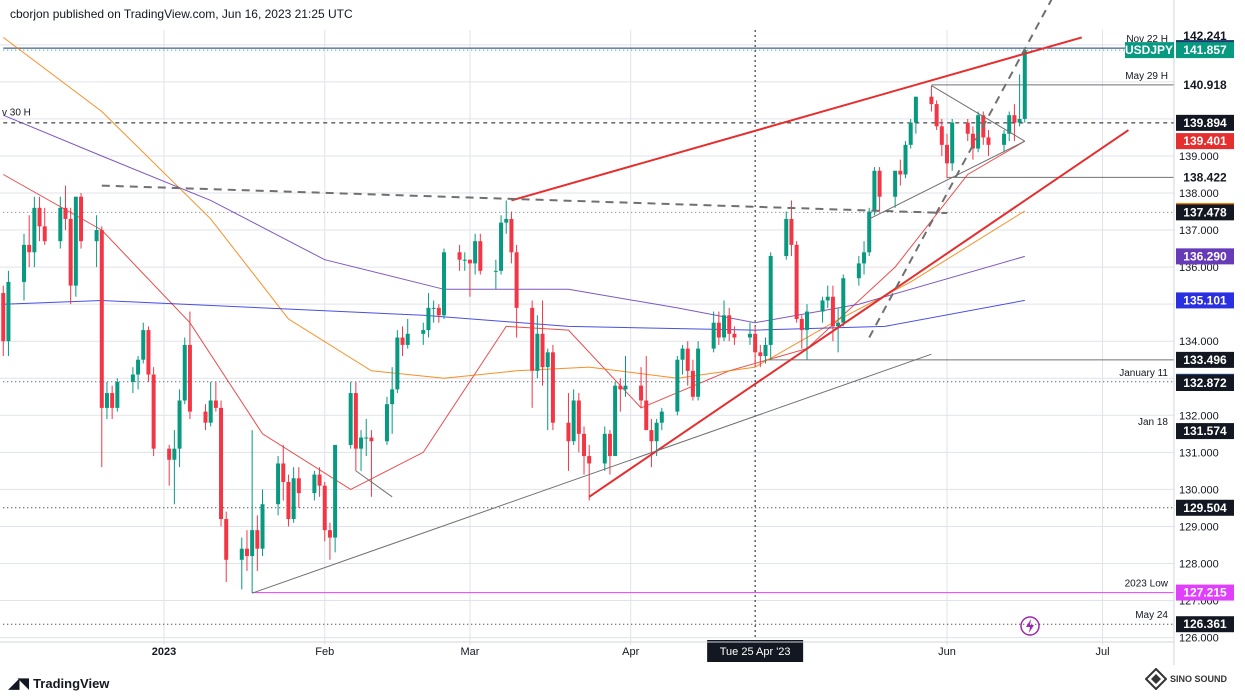  Describe the element at coordinates (1103, 652) in the screenshot. I see `x-tick-label: Jul` at that location.